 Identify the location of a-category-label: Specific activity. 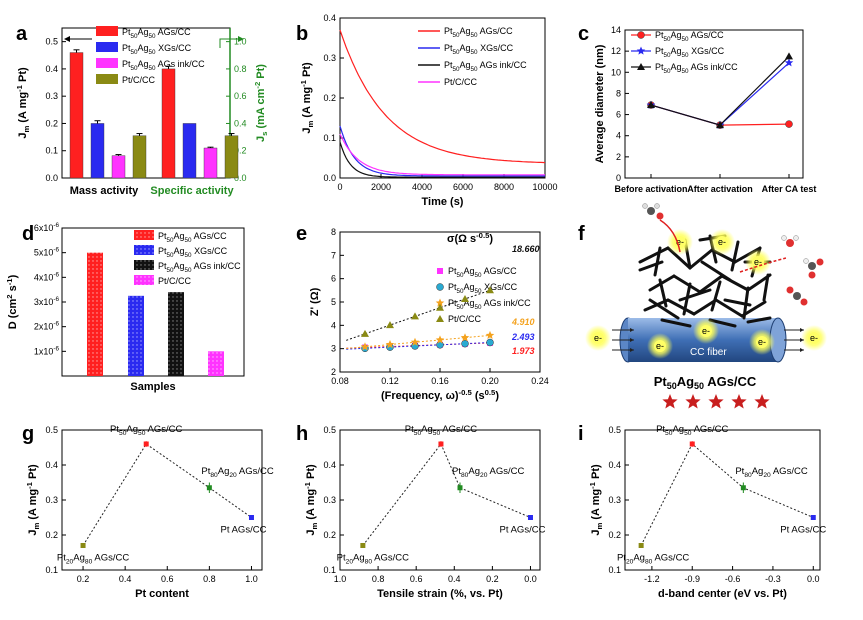
(192, 191).